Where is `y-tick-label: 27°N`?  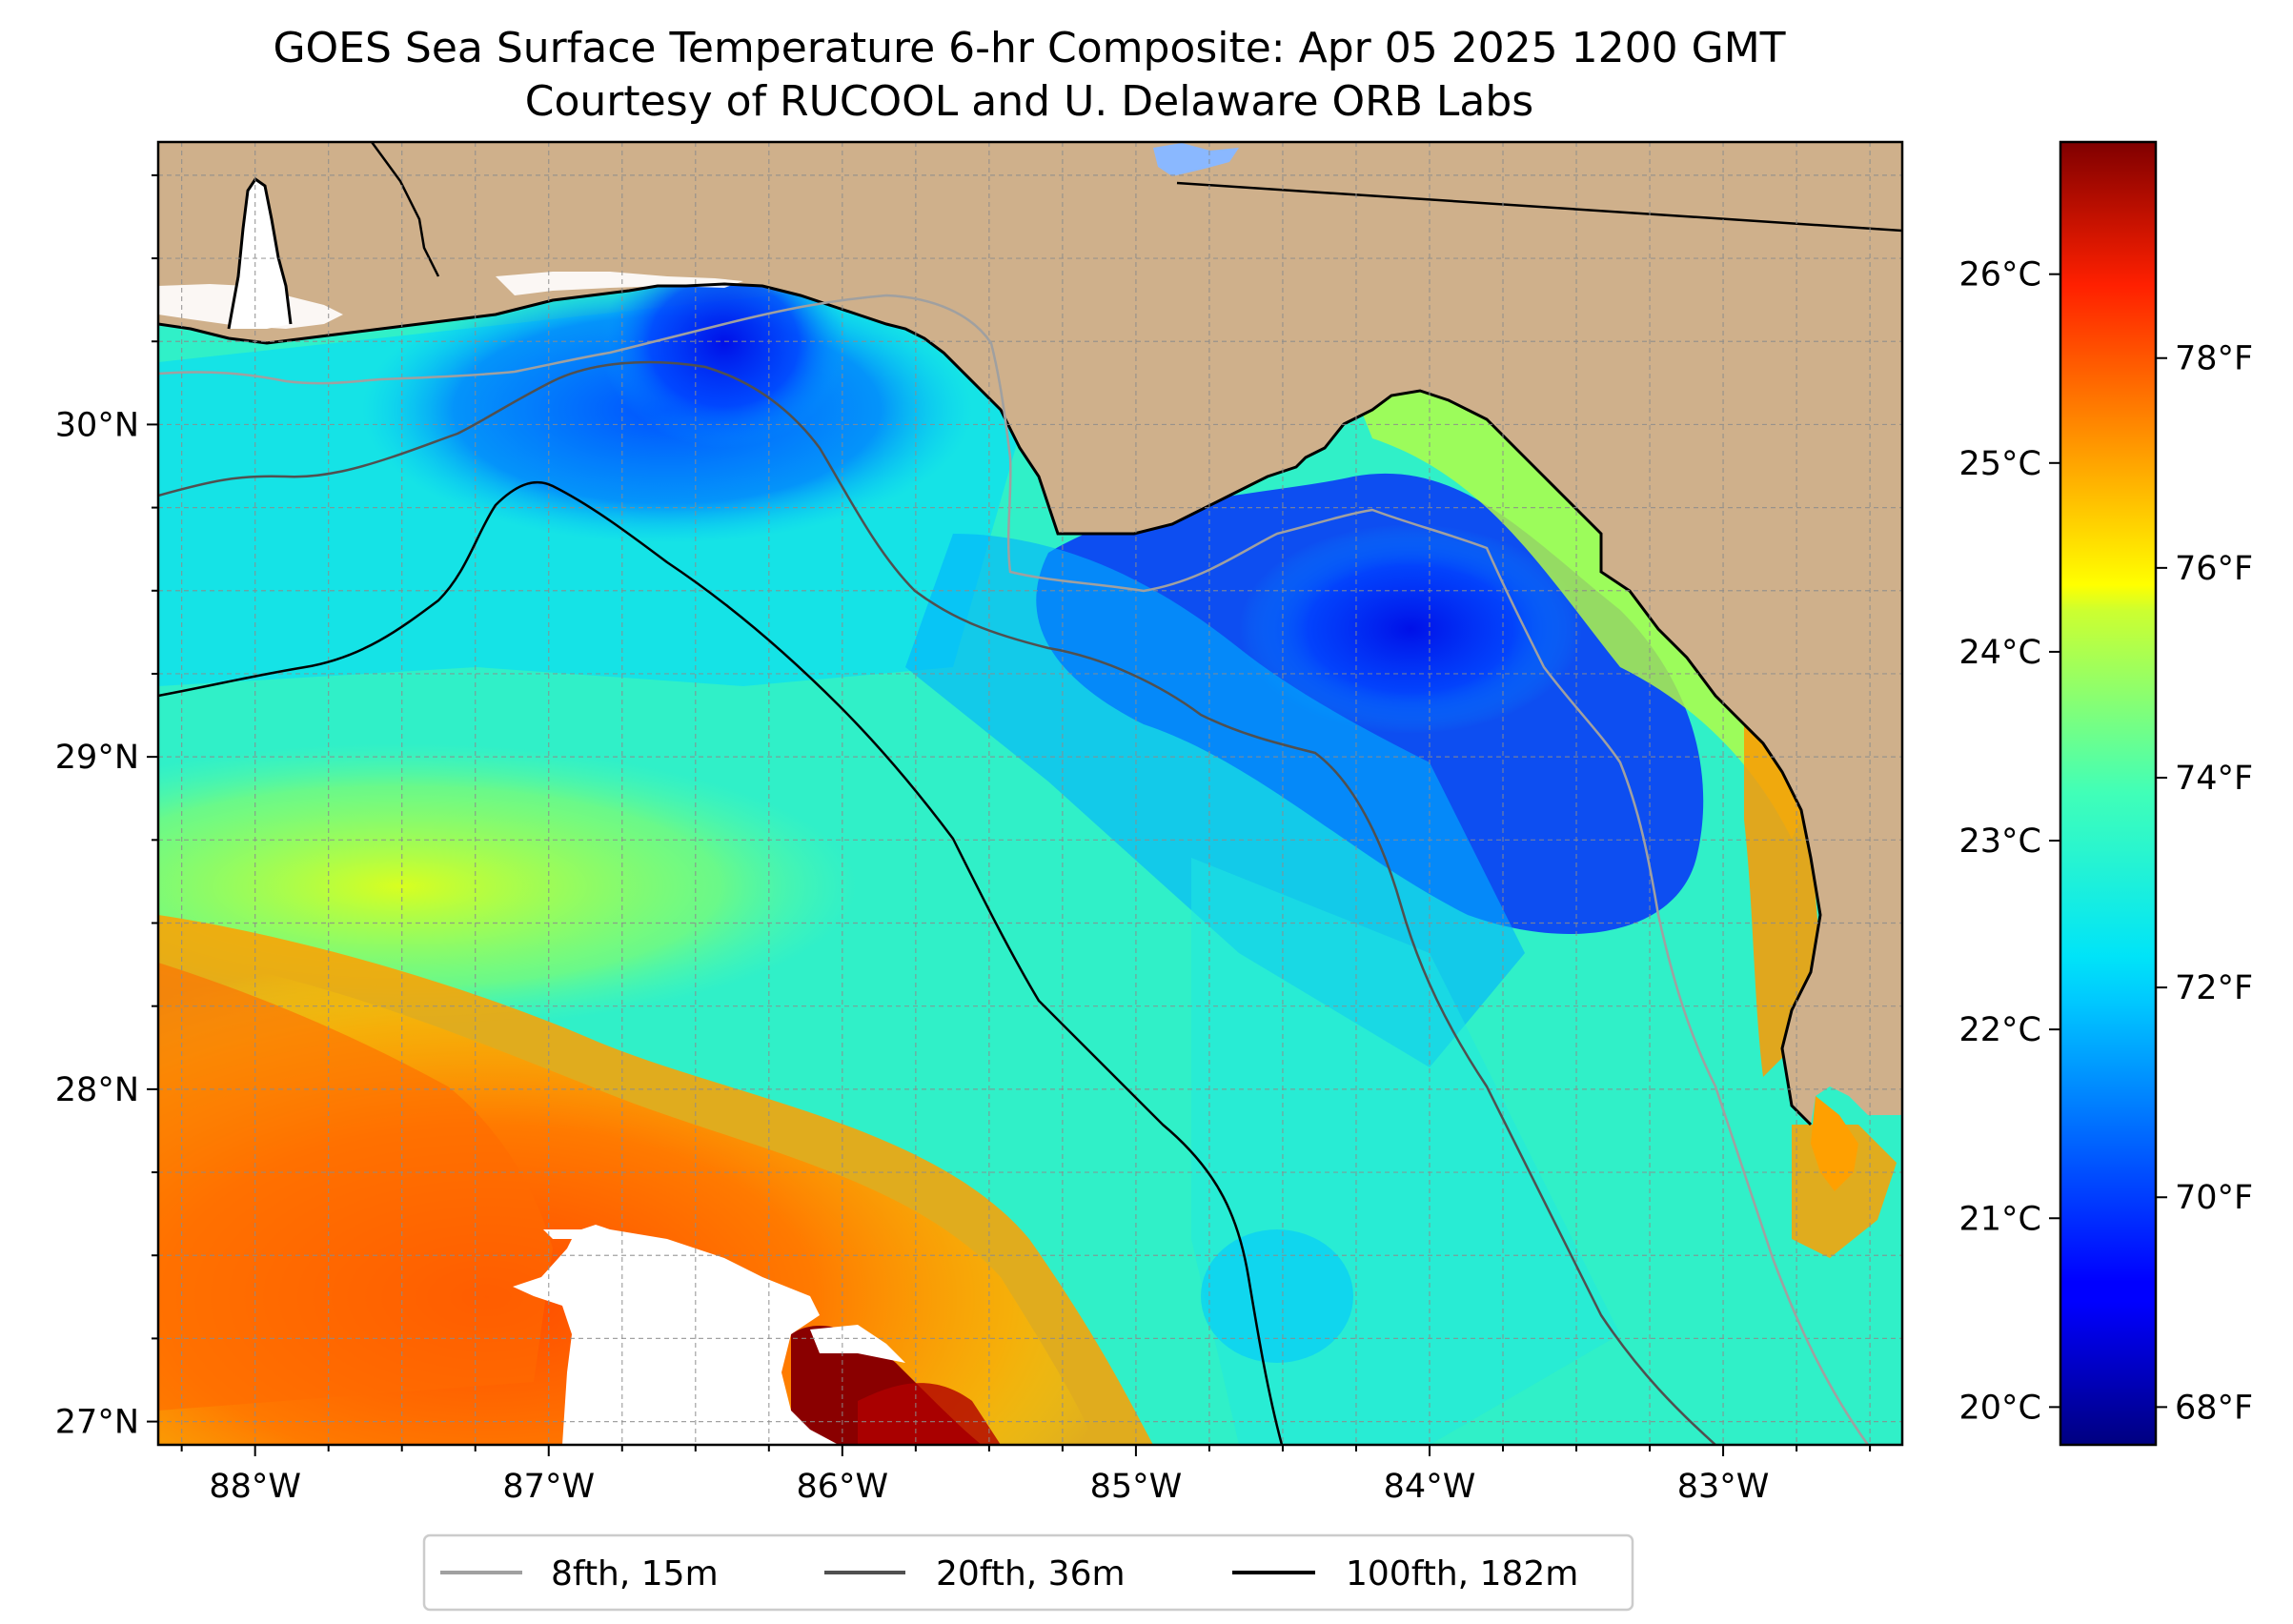 y-tick-label: 27°N is located at coordinates (97, 1423).